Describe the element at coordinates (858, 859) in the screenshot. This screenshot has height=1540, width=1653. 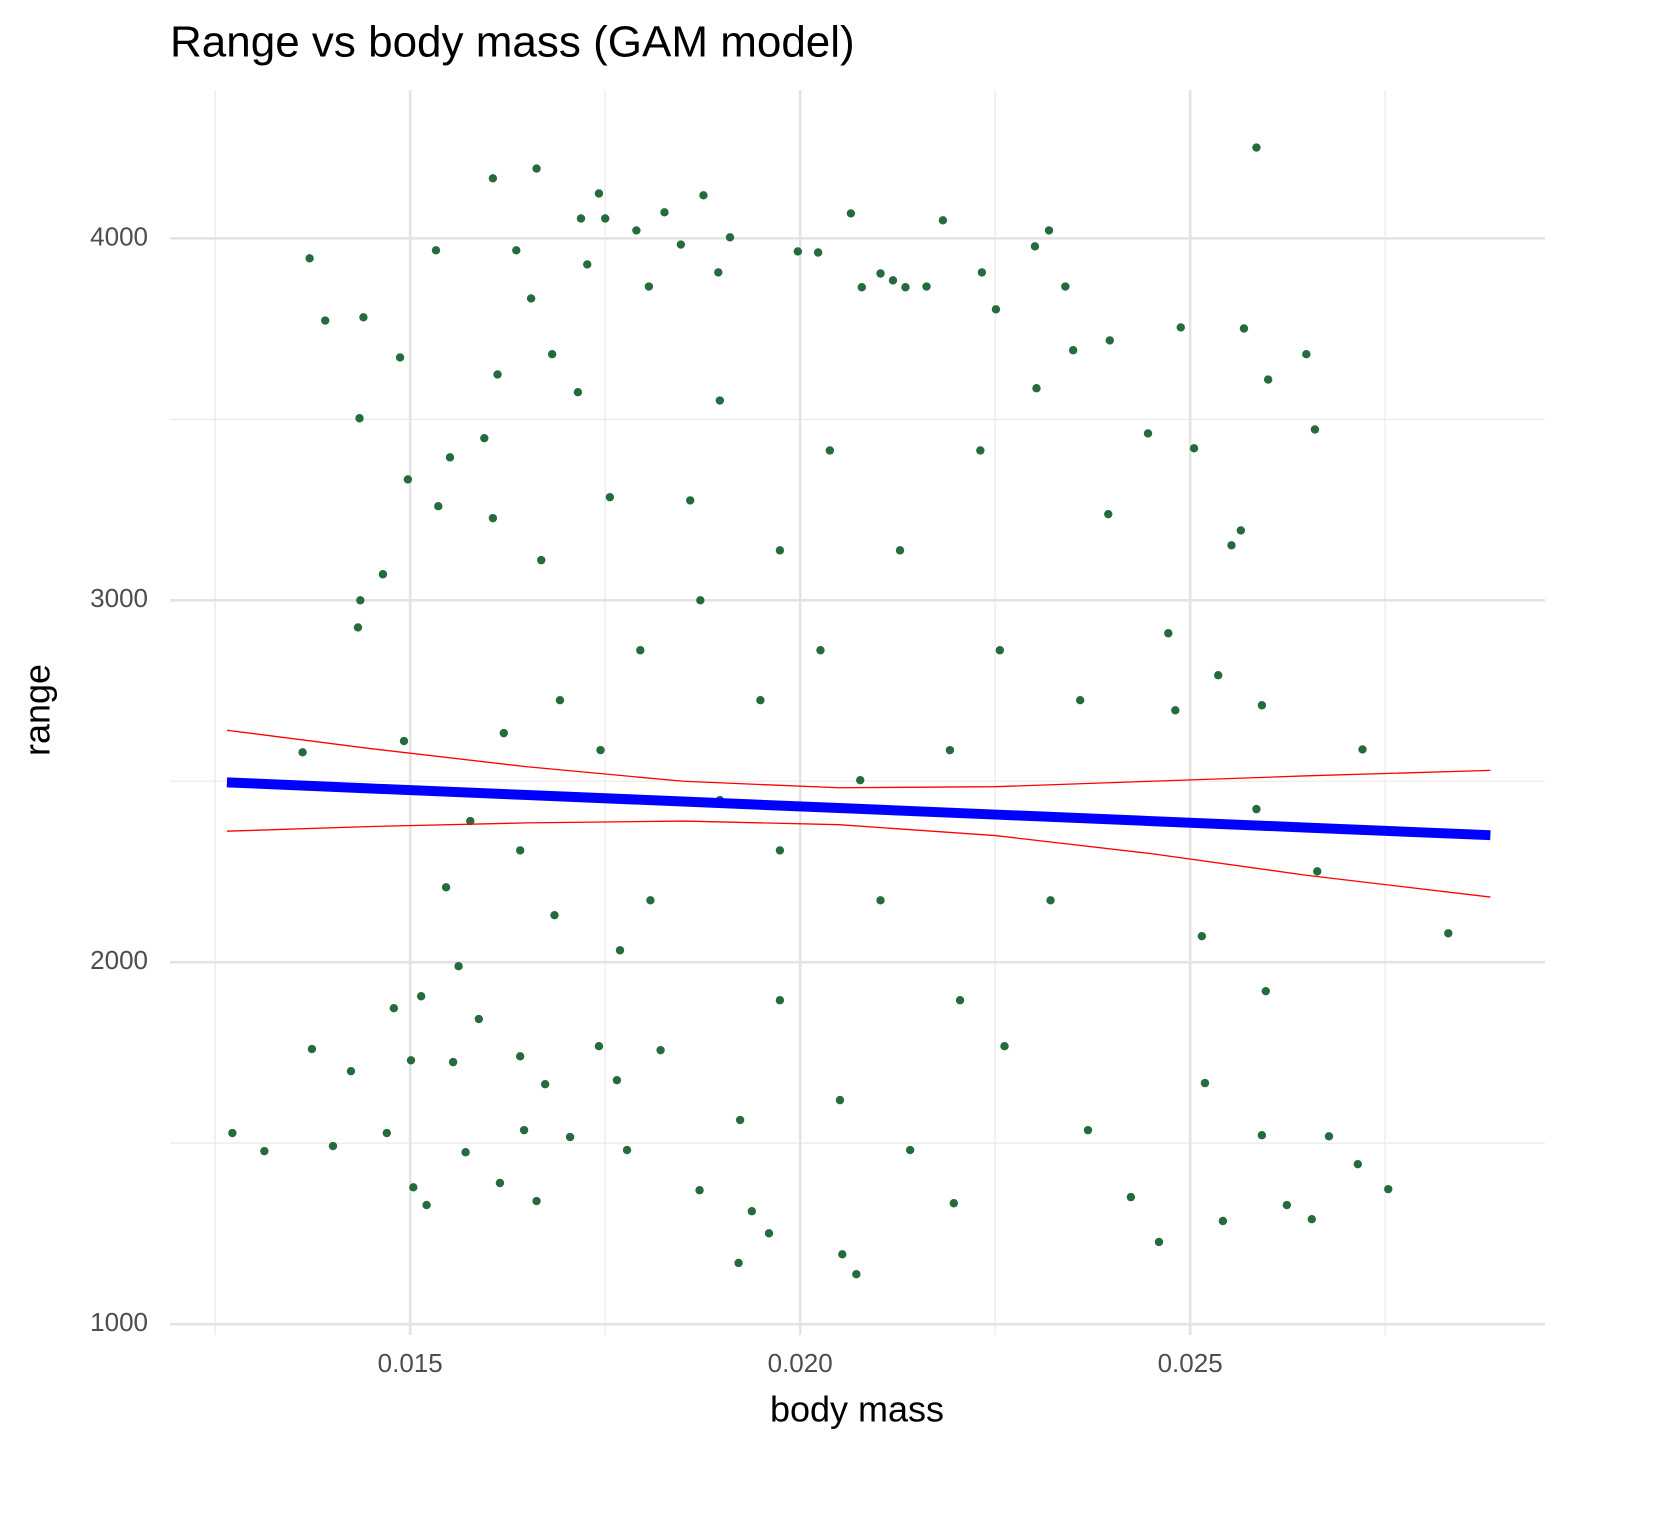
I see `confidence-lower` at that location.